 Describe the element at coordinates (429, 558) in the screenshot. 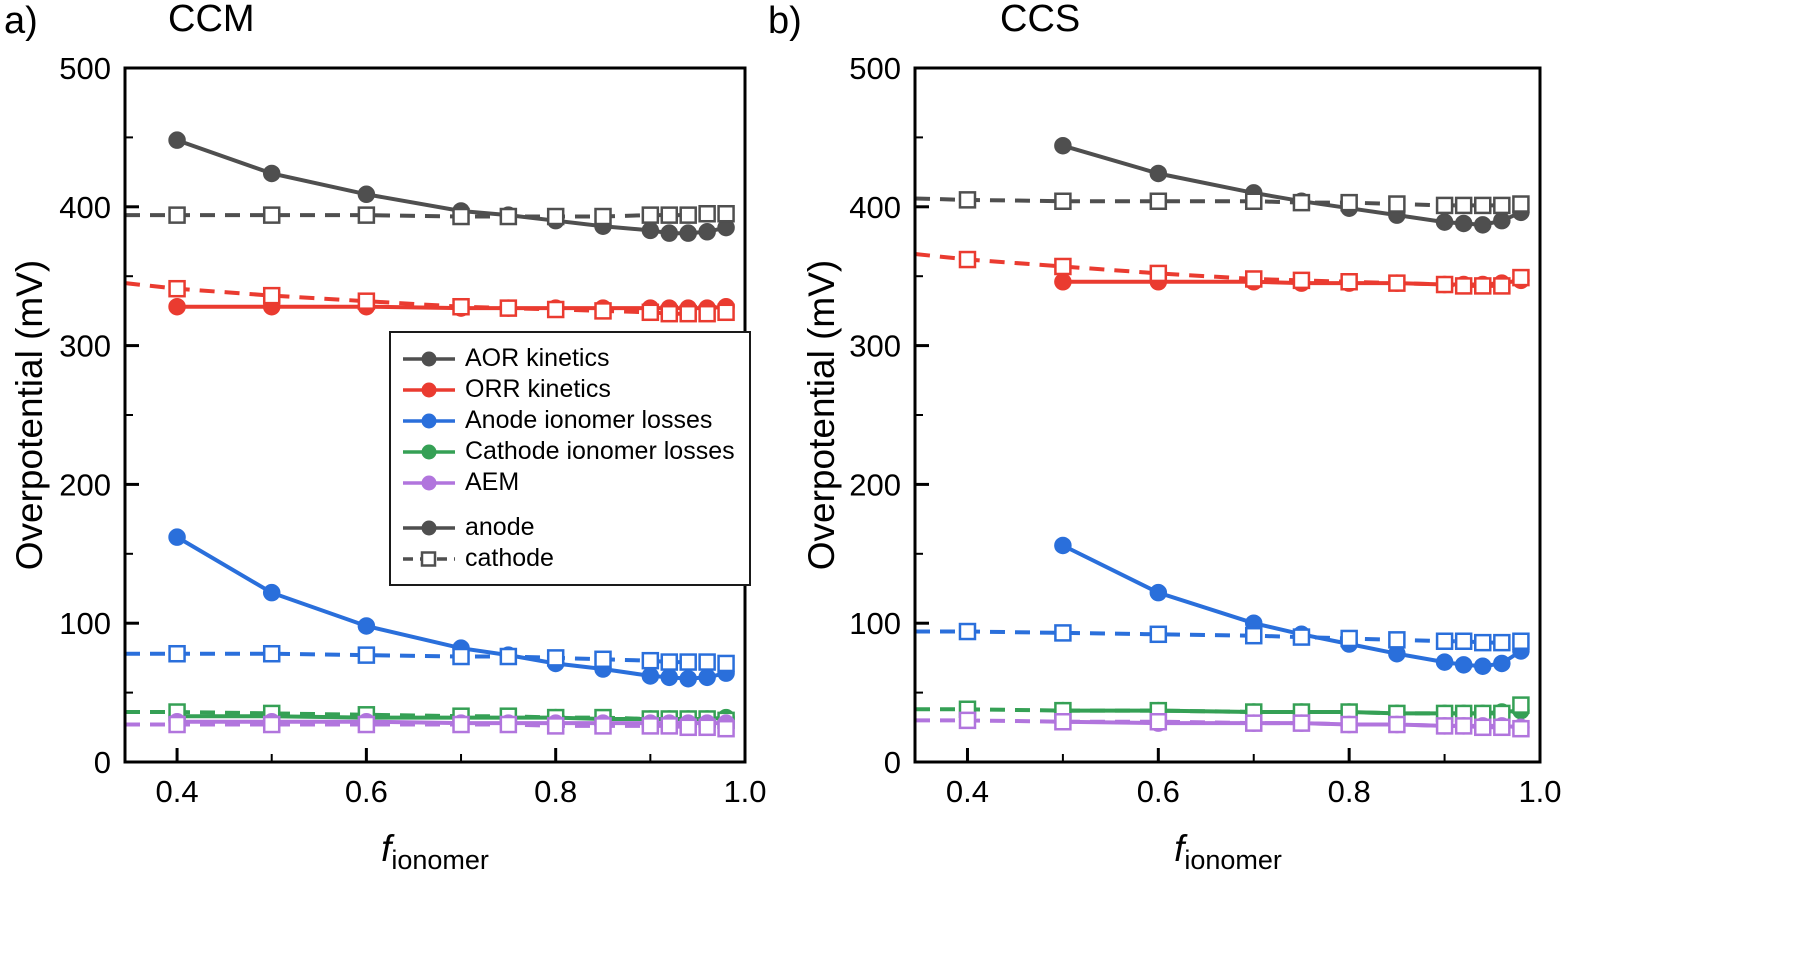

I see `open-square-marker-icon` at that location.